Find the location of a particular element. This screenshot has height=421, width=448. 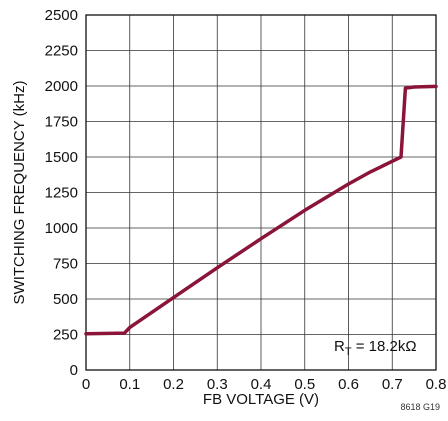

y-tick-label: 750 is located at coordinates (65, 264).